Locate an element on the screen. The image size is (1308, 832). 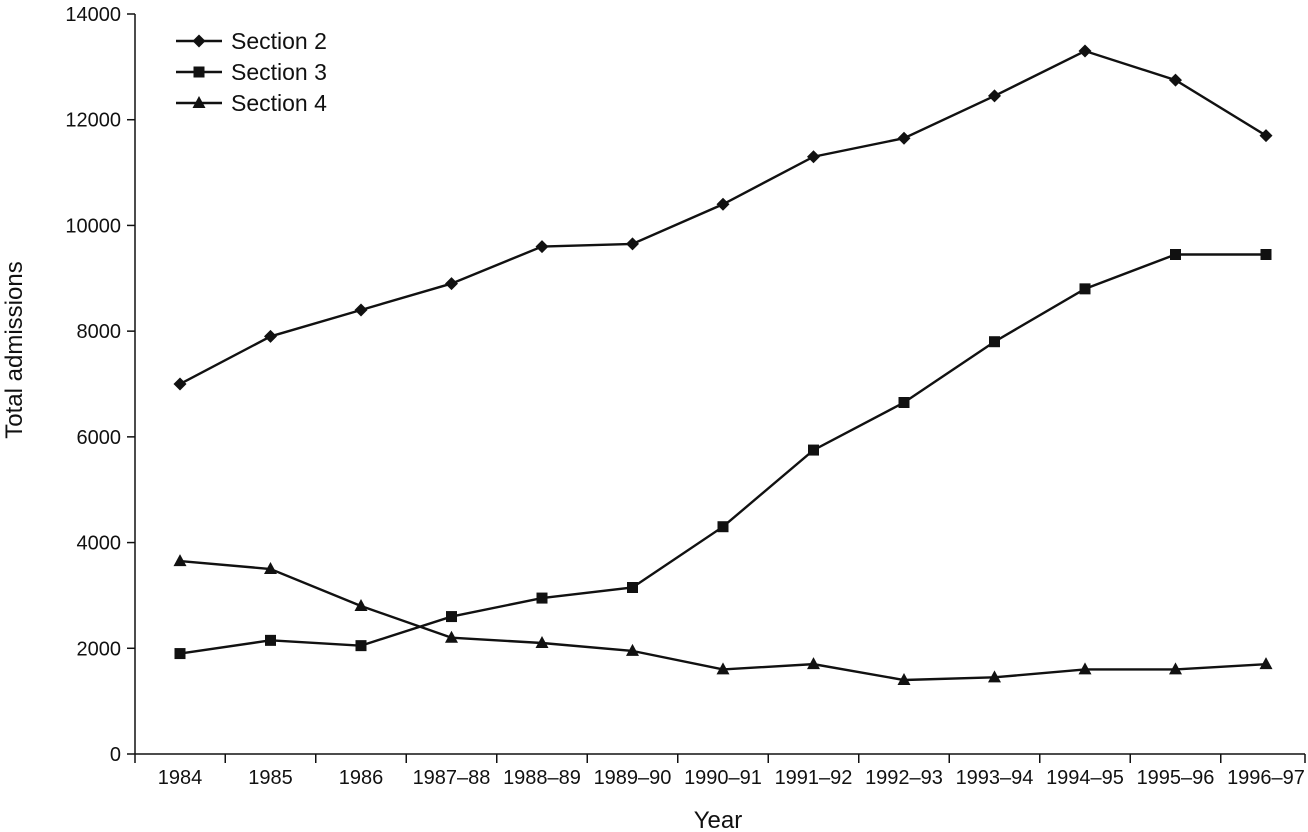
legend-marker-square is located at coordinates (199, 72).